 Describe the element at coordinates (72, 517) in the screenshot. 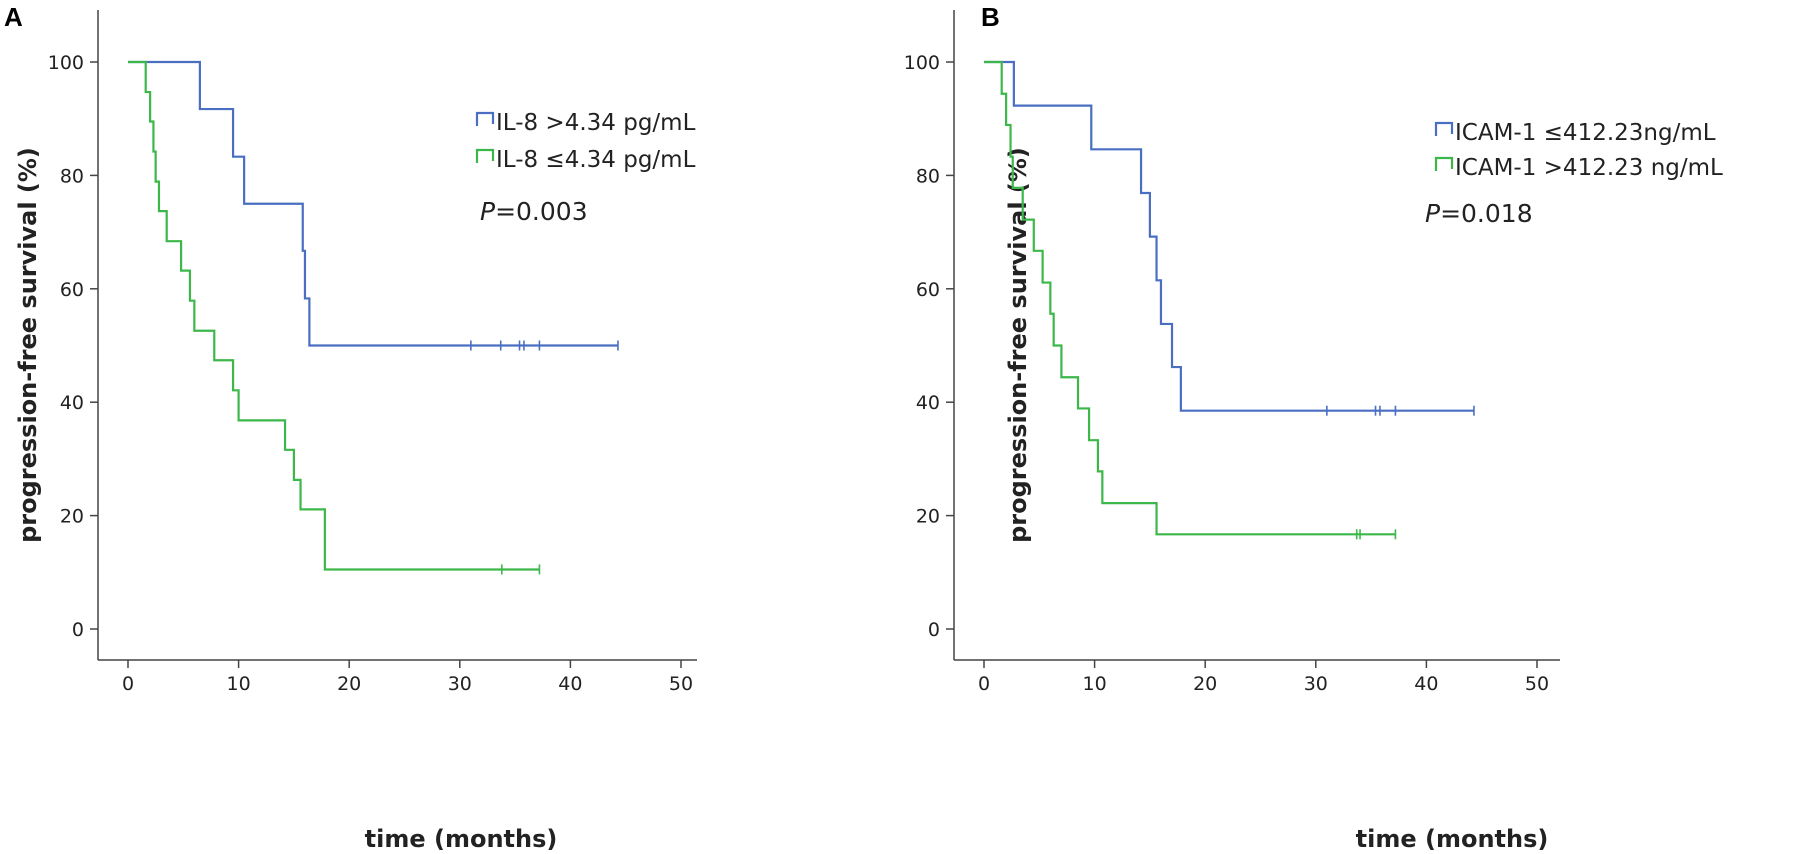

I see `panel-a-y-tick-label: 20` at that location.